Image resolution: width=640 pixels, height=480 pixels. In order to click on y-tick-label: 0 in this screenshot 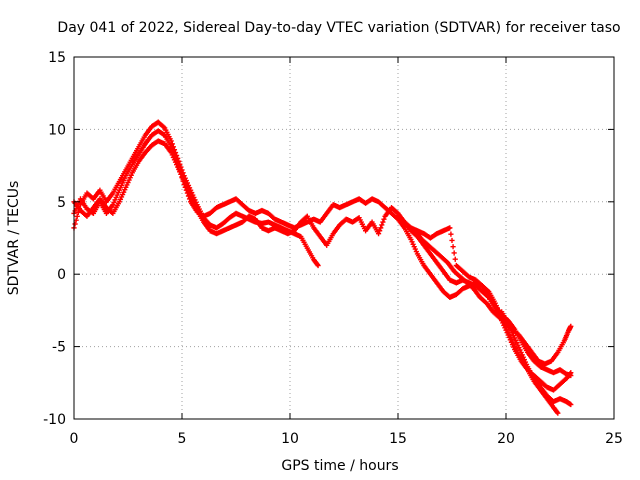, I will do `click(61, 275)`.